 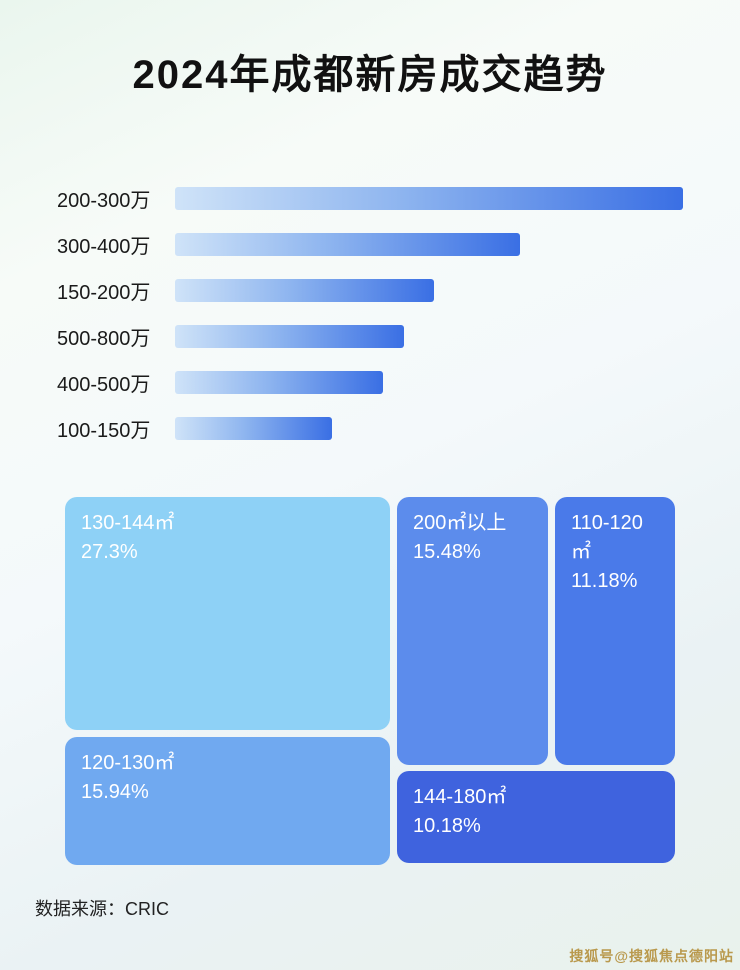 I want to click on treemap-cell: 144-180㎡ 10.18%, so click(x=536, y=817).